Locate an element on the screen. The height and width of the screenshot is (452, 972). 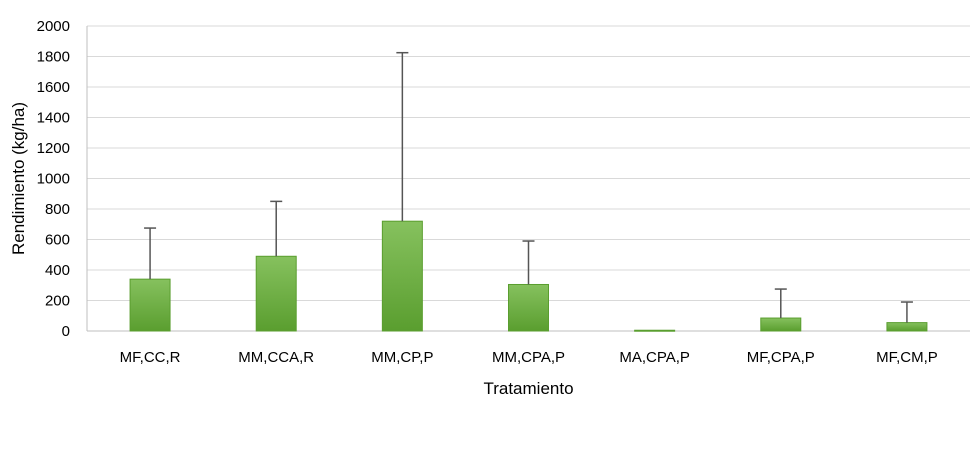
y-tick-label: 1000 is located at coordinates (53, 179).